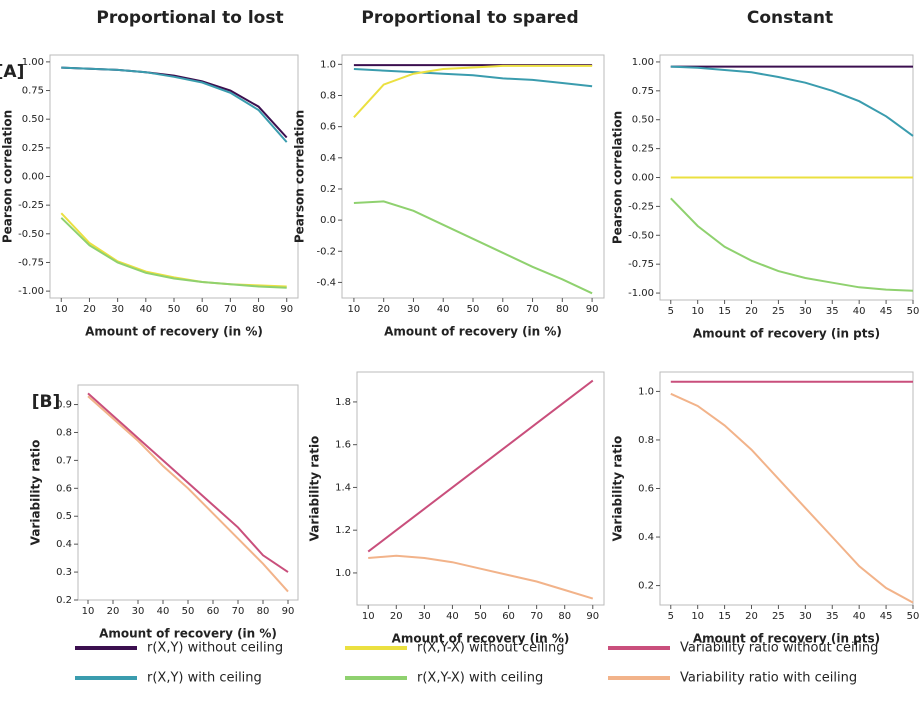  Describe the element at coordinates (779, 648) in the screenshot. I see `legend-label: Variability ratio without ceiling` at that location.